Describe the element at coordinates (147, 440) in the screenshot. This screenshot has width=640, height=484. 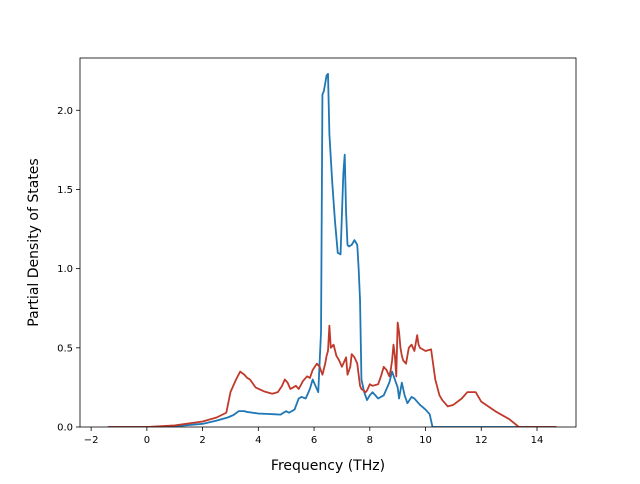
I see `x-tick-label: 0` at that location.